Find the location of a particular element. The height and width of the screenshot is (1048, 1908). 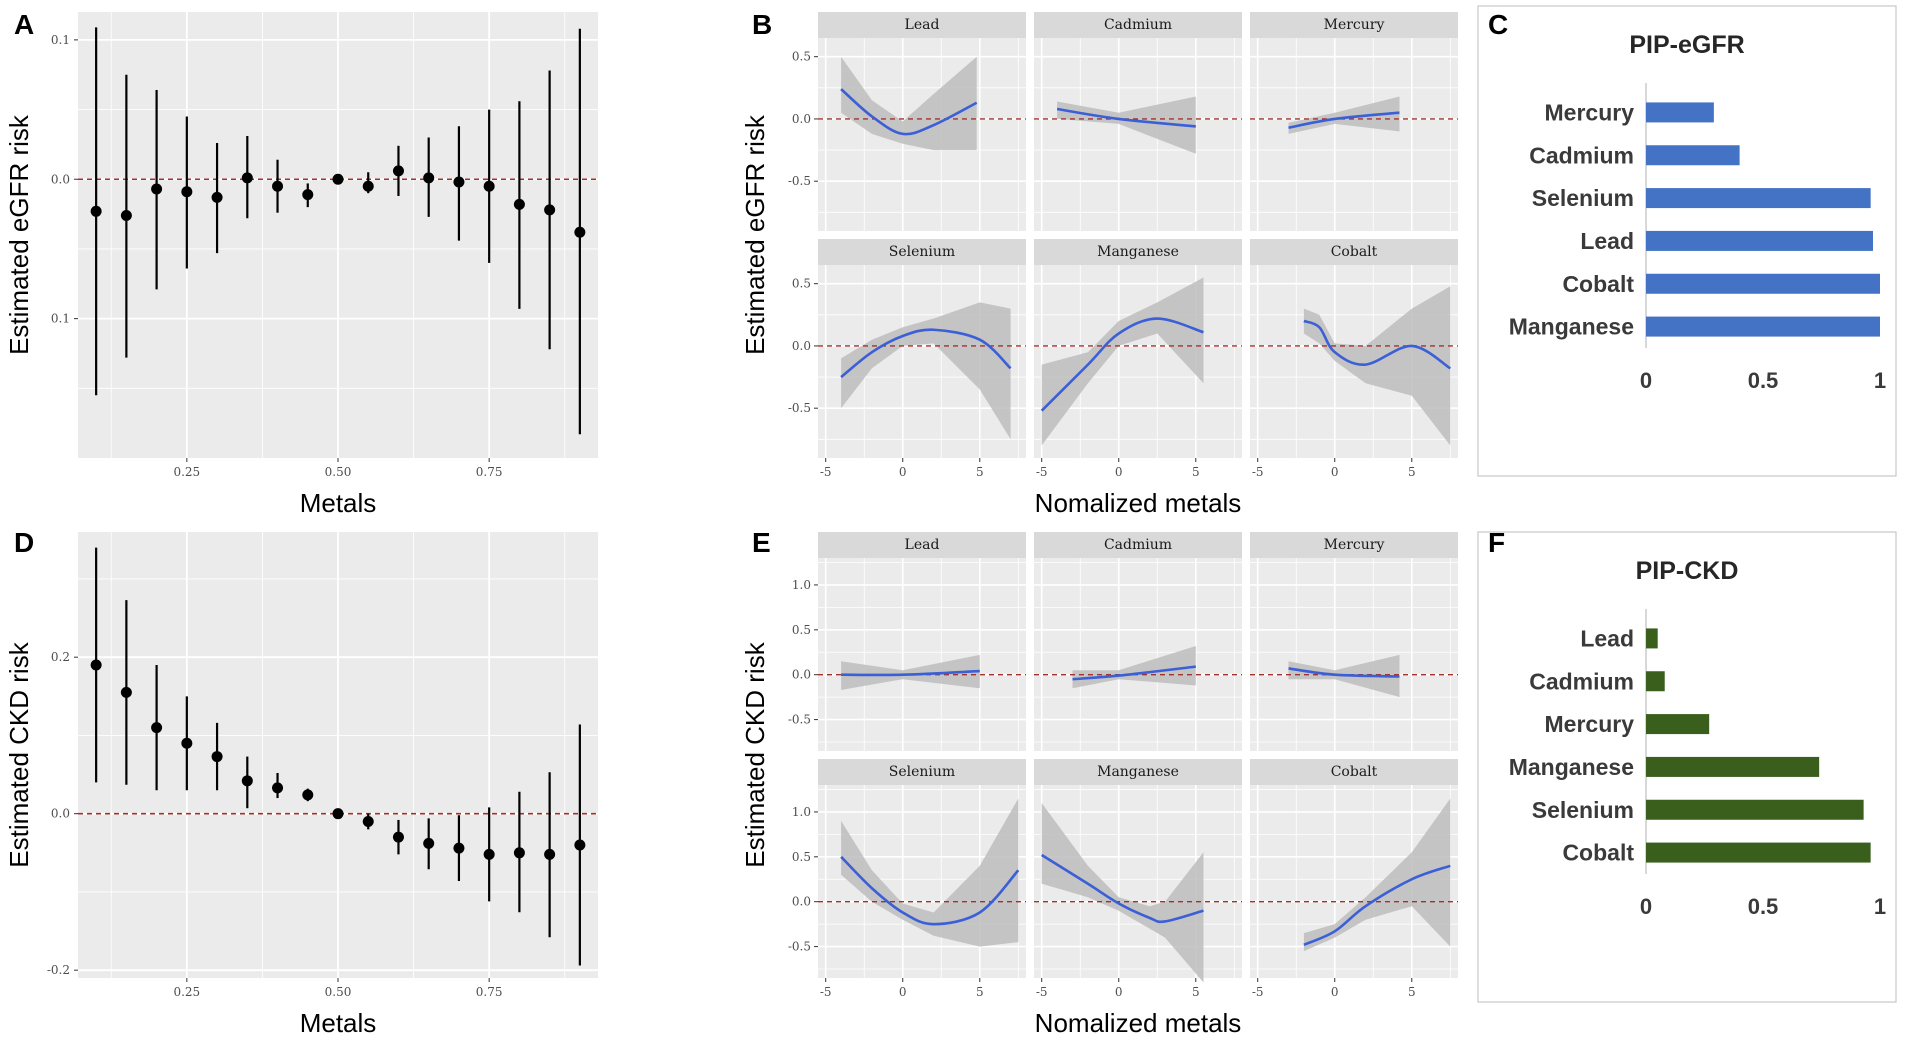

facet-selenium: Selenium 1.0 0.5 0.0 -0.5 -5 0 5 is located at coordinates (907, 879).